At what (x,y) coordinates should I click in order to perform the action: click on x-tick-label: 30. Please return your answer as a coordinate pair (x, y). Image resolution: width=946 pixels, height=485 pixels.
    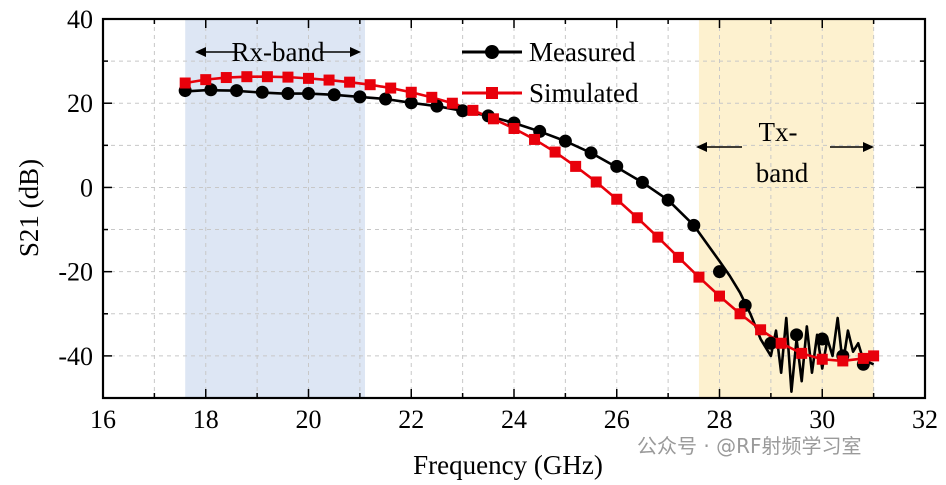
    Looking at the image, I should click on (822, 419).